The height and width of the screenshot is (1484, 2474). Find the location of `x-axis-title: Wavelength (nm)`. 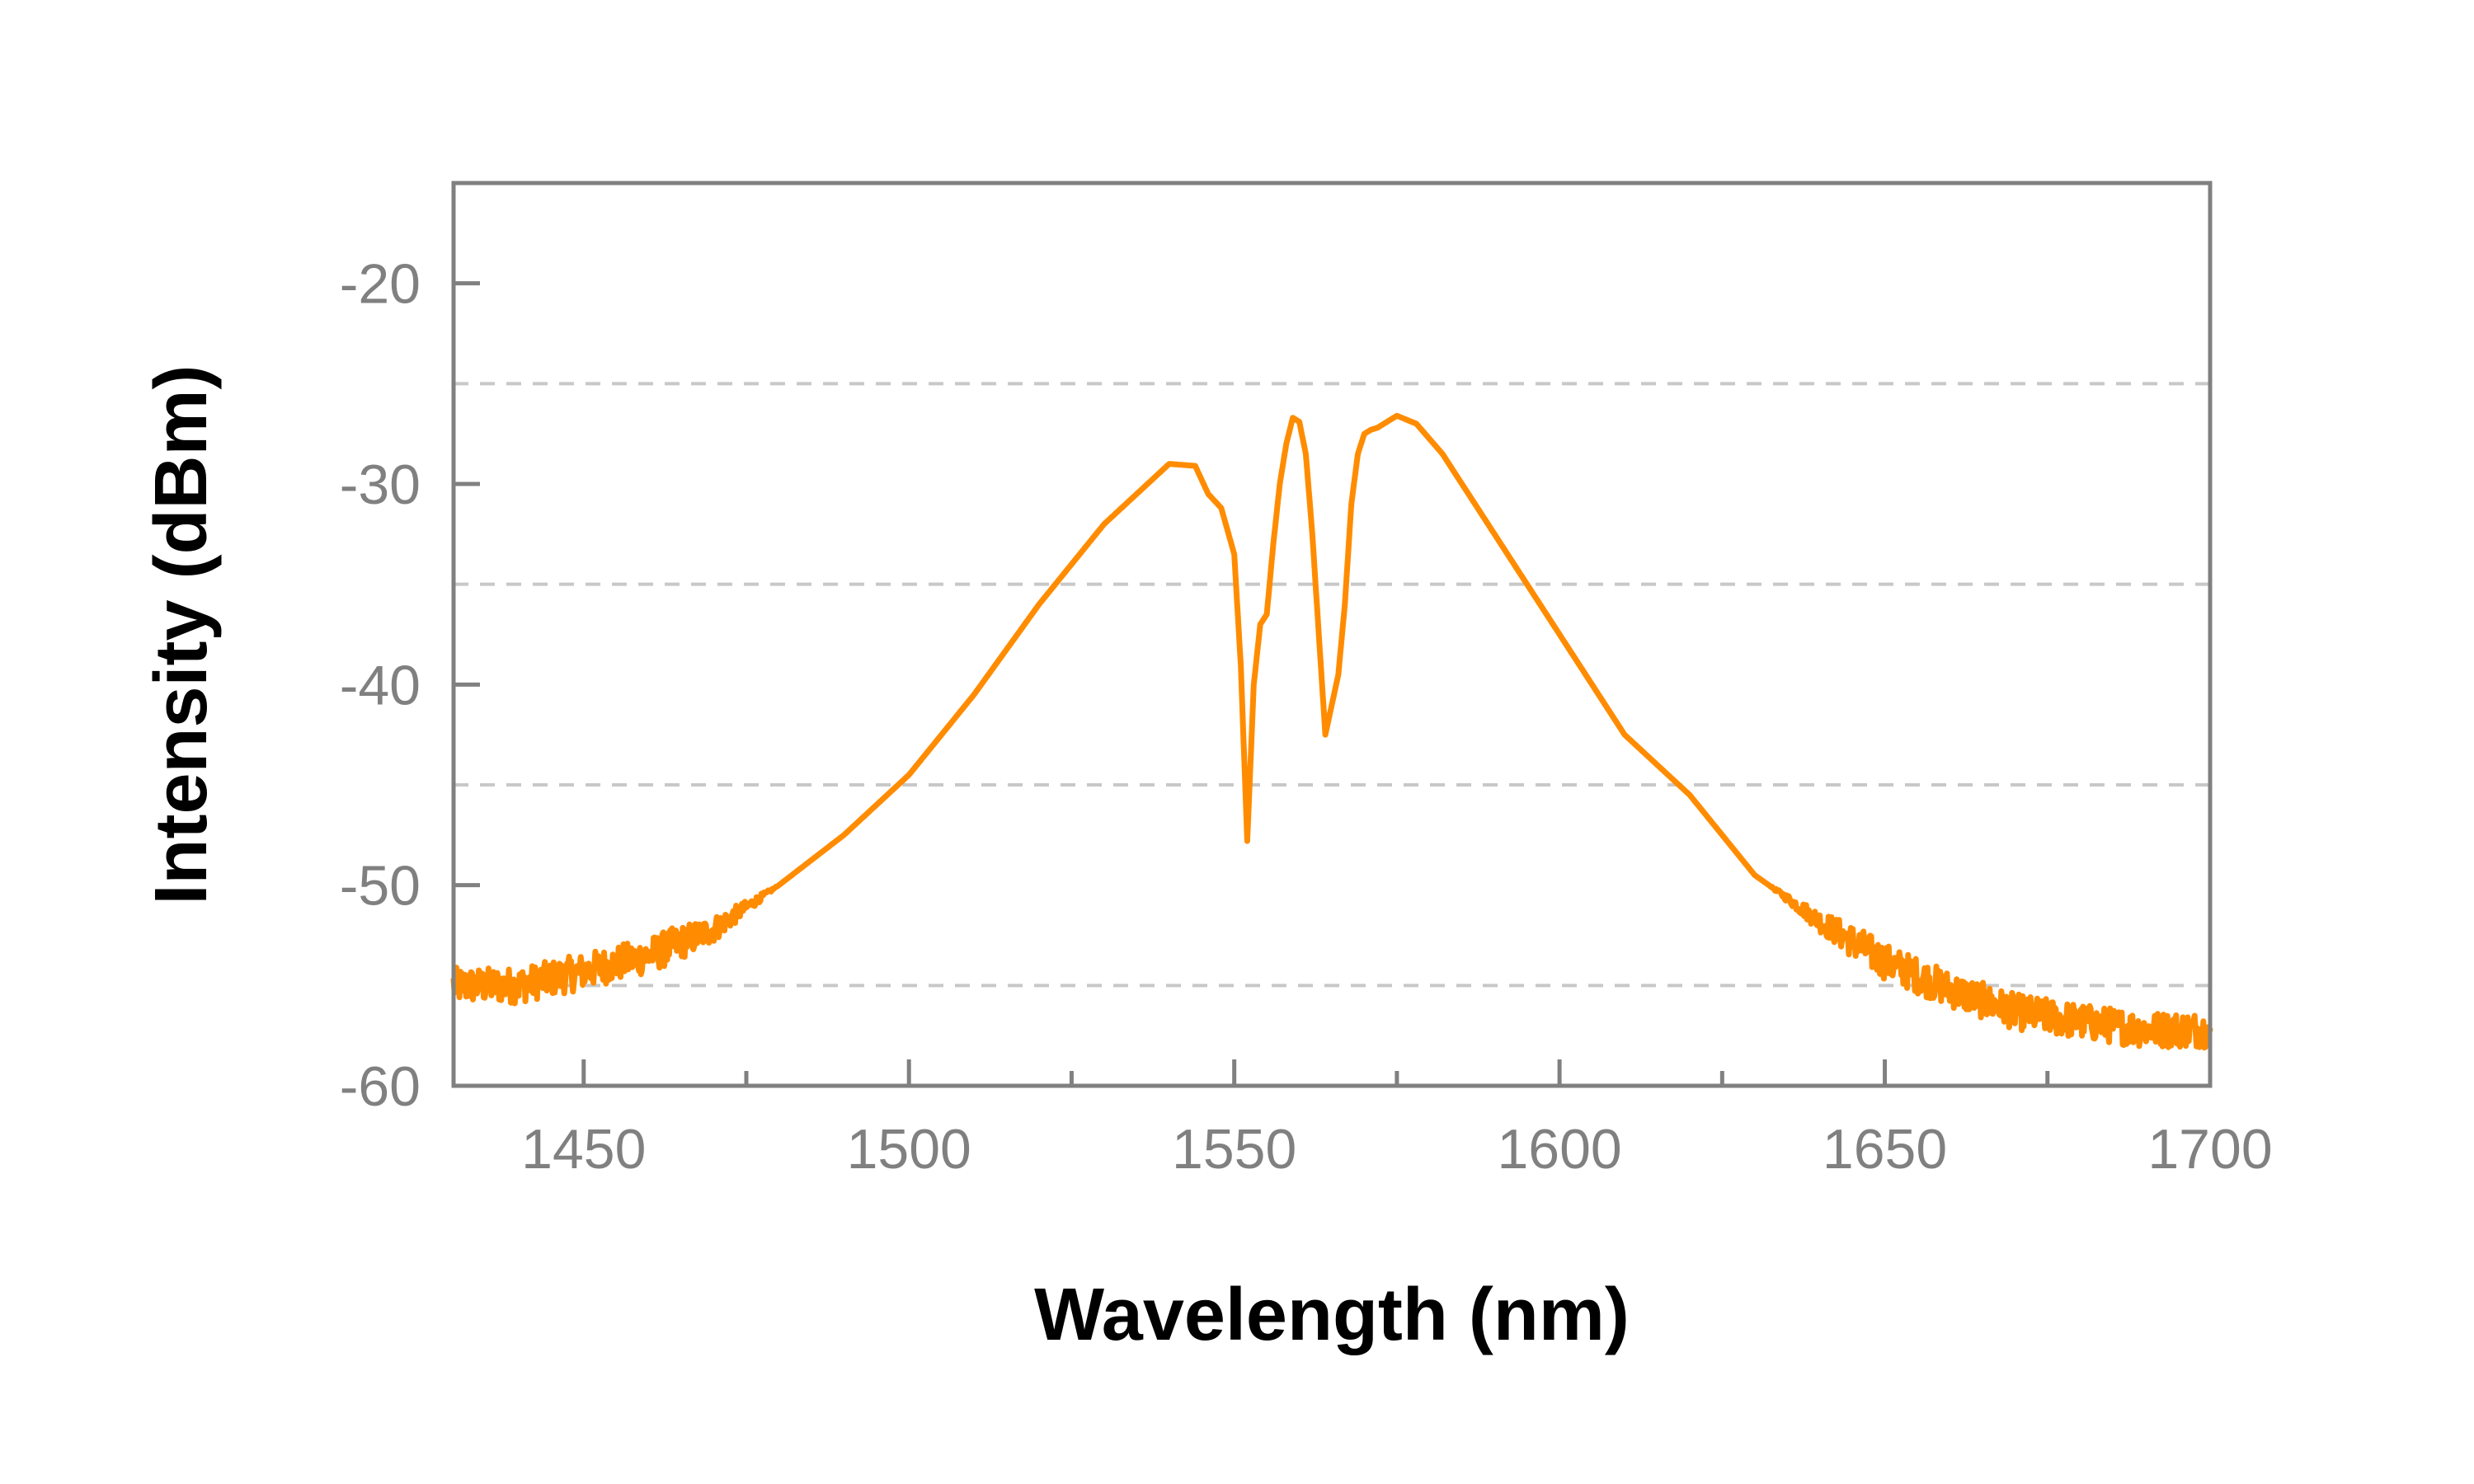

x-axis-title: Wavelength (nm) is located at coordinates (1332, 1315).